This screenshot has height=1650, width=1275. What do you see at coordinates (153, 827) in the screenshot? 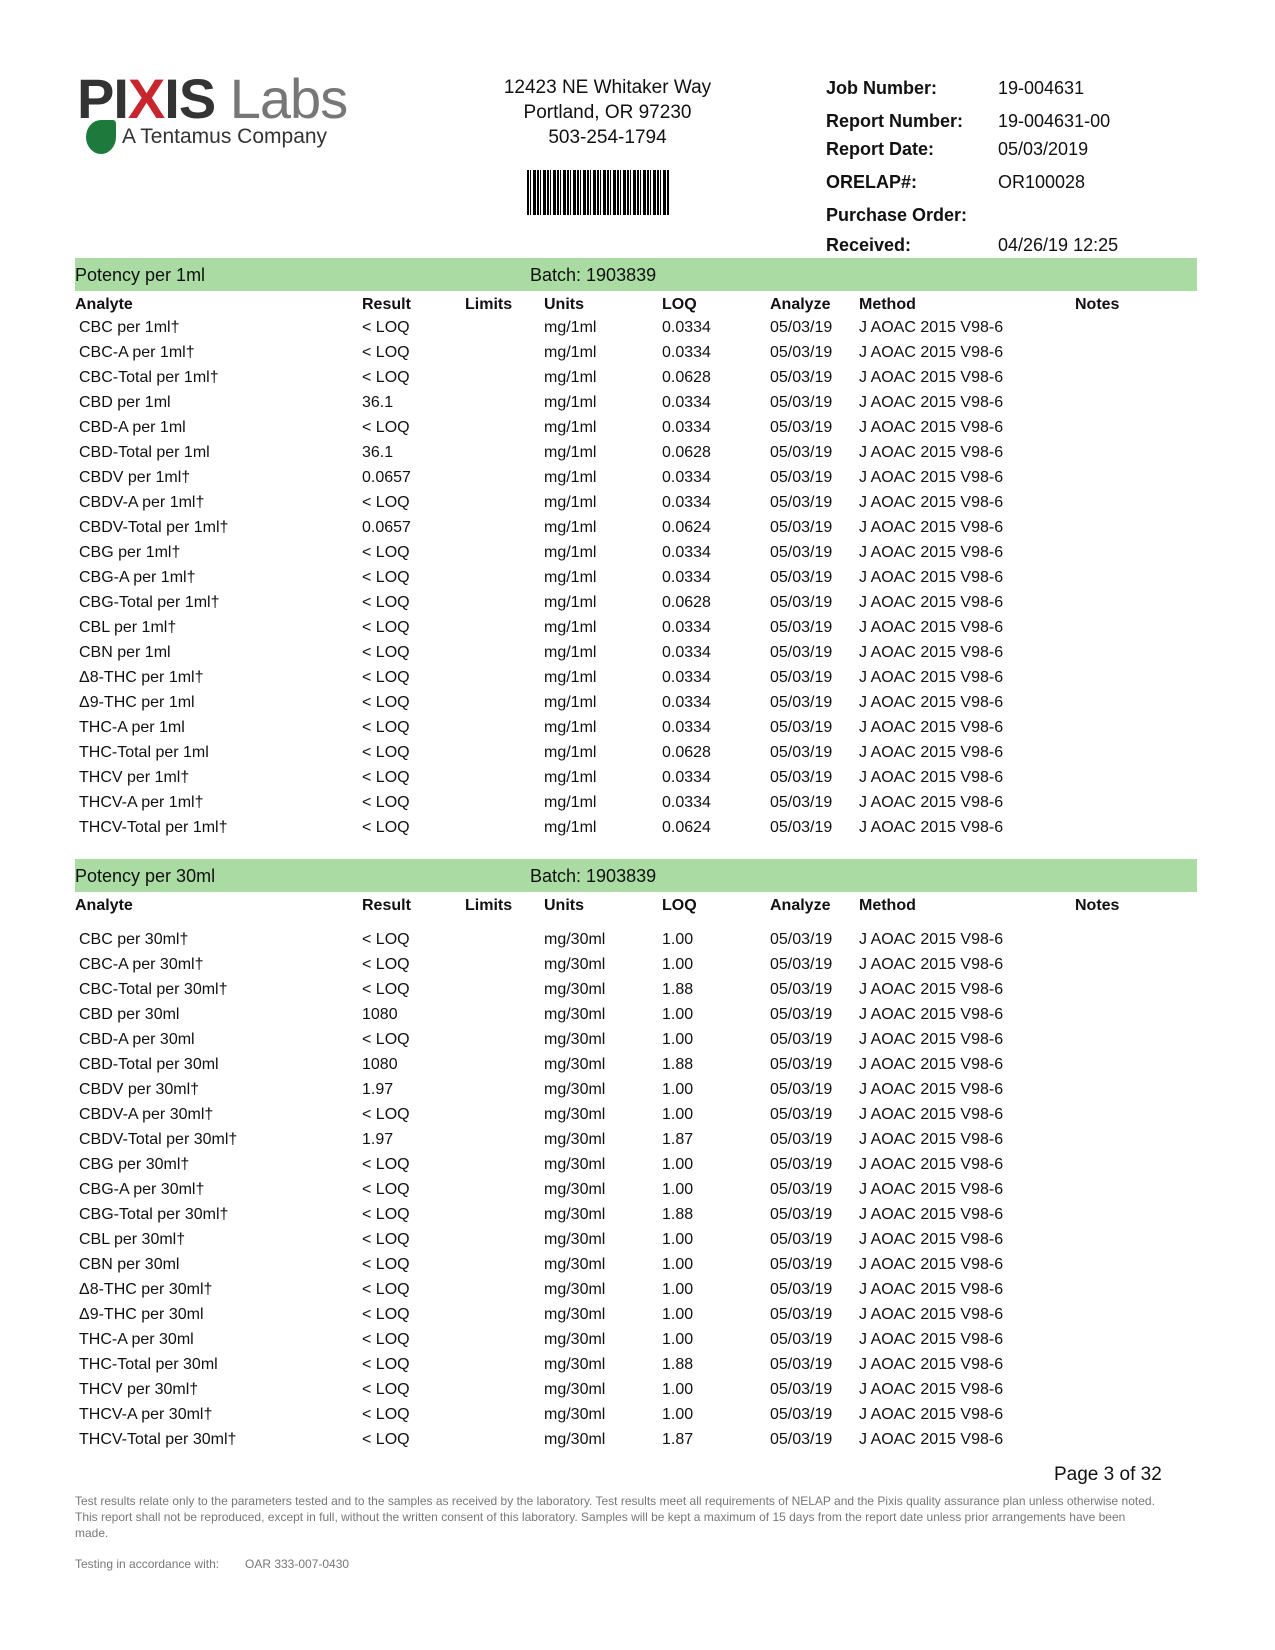
I see `cell-analyte: THCV-Total per 1ml†` at bounding box center [153, 827].